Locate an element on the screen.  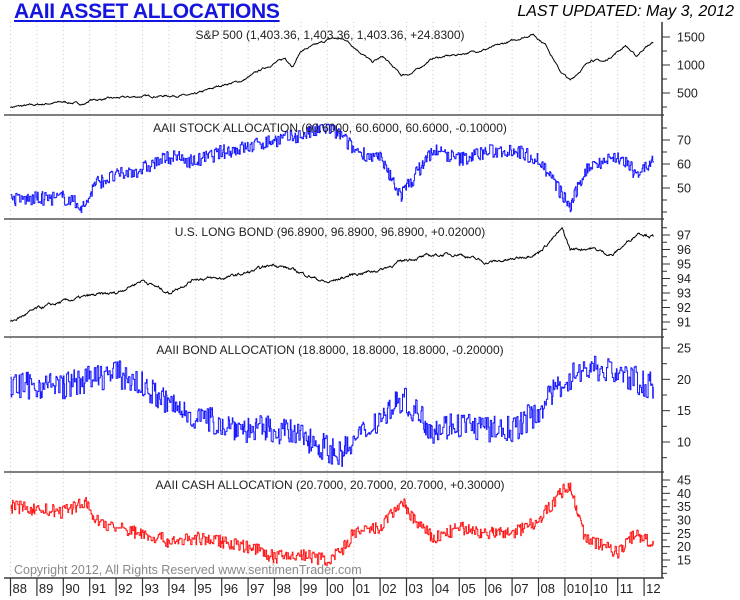
y-tick-label: 70 is located at coordinates (684, 141).